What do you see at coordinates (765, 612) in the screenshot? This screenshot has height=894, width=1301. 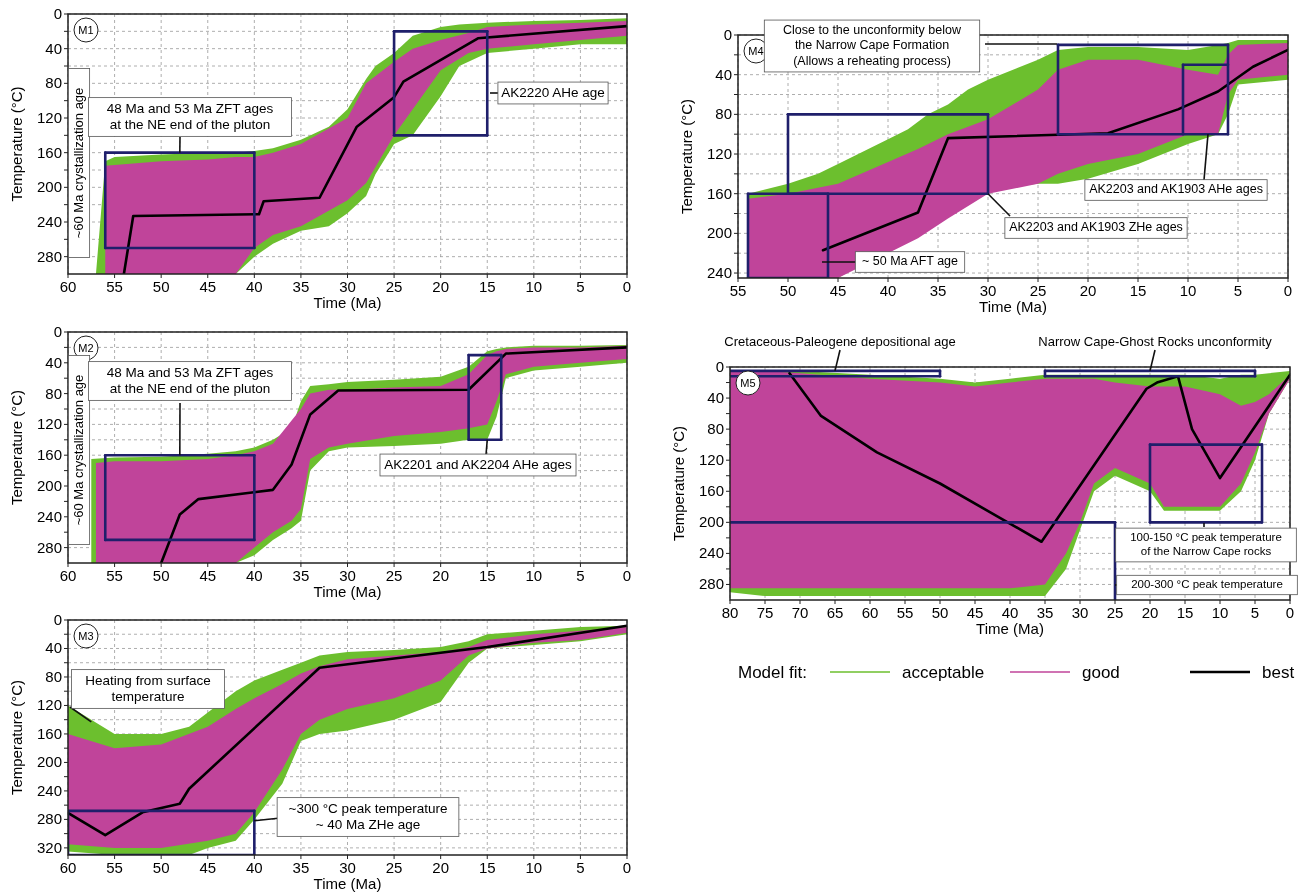 I see `x-tick-label: 75` at bounding box center [765, 612].